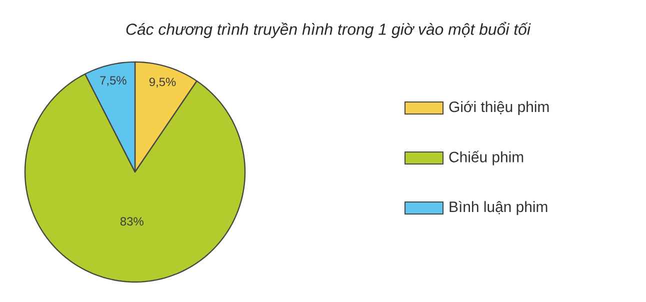 This screenshot has height=302, width=646. I want to click on legend-label: Chiếu phim, so click(486, 158).